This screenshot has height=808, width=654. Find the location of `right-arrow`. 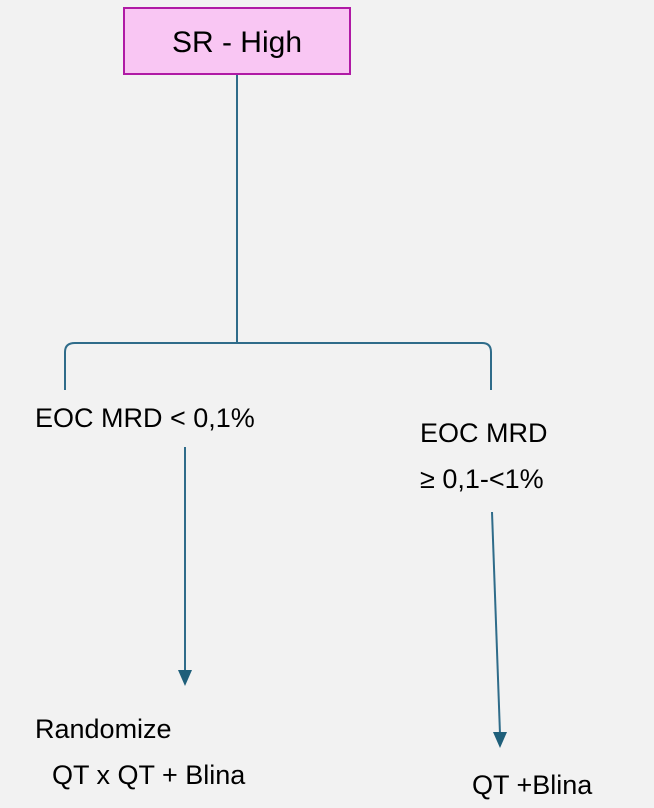

right-arrow is located at coordinates (496, 623).